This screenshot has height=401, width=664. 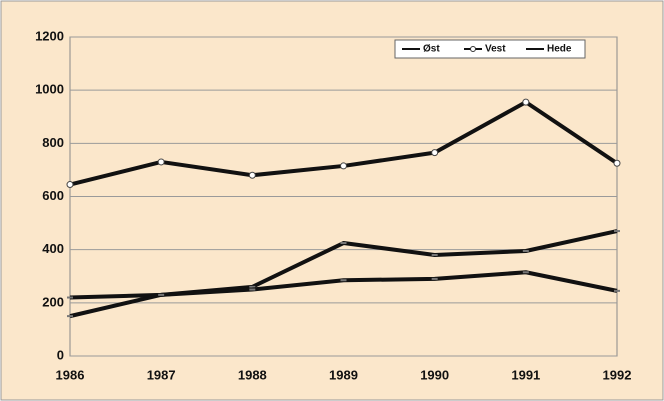 I want to click on legend-label: Øst, so click(x=431, y=49).